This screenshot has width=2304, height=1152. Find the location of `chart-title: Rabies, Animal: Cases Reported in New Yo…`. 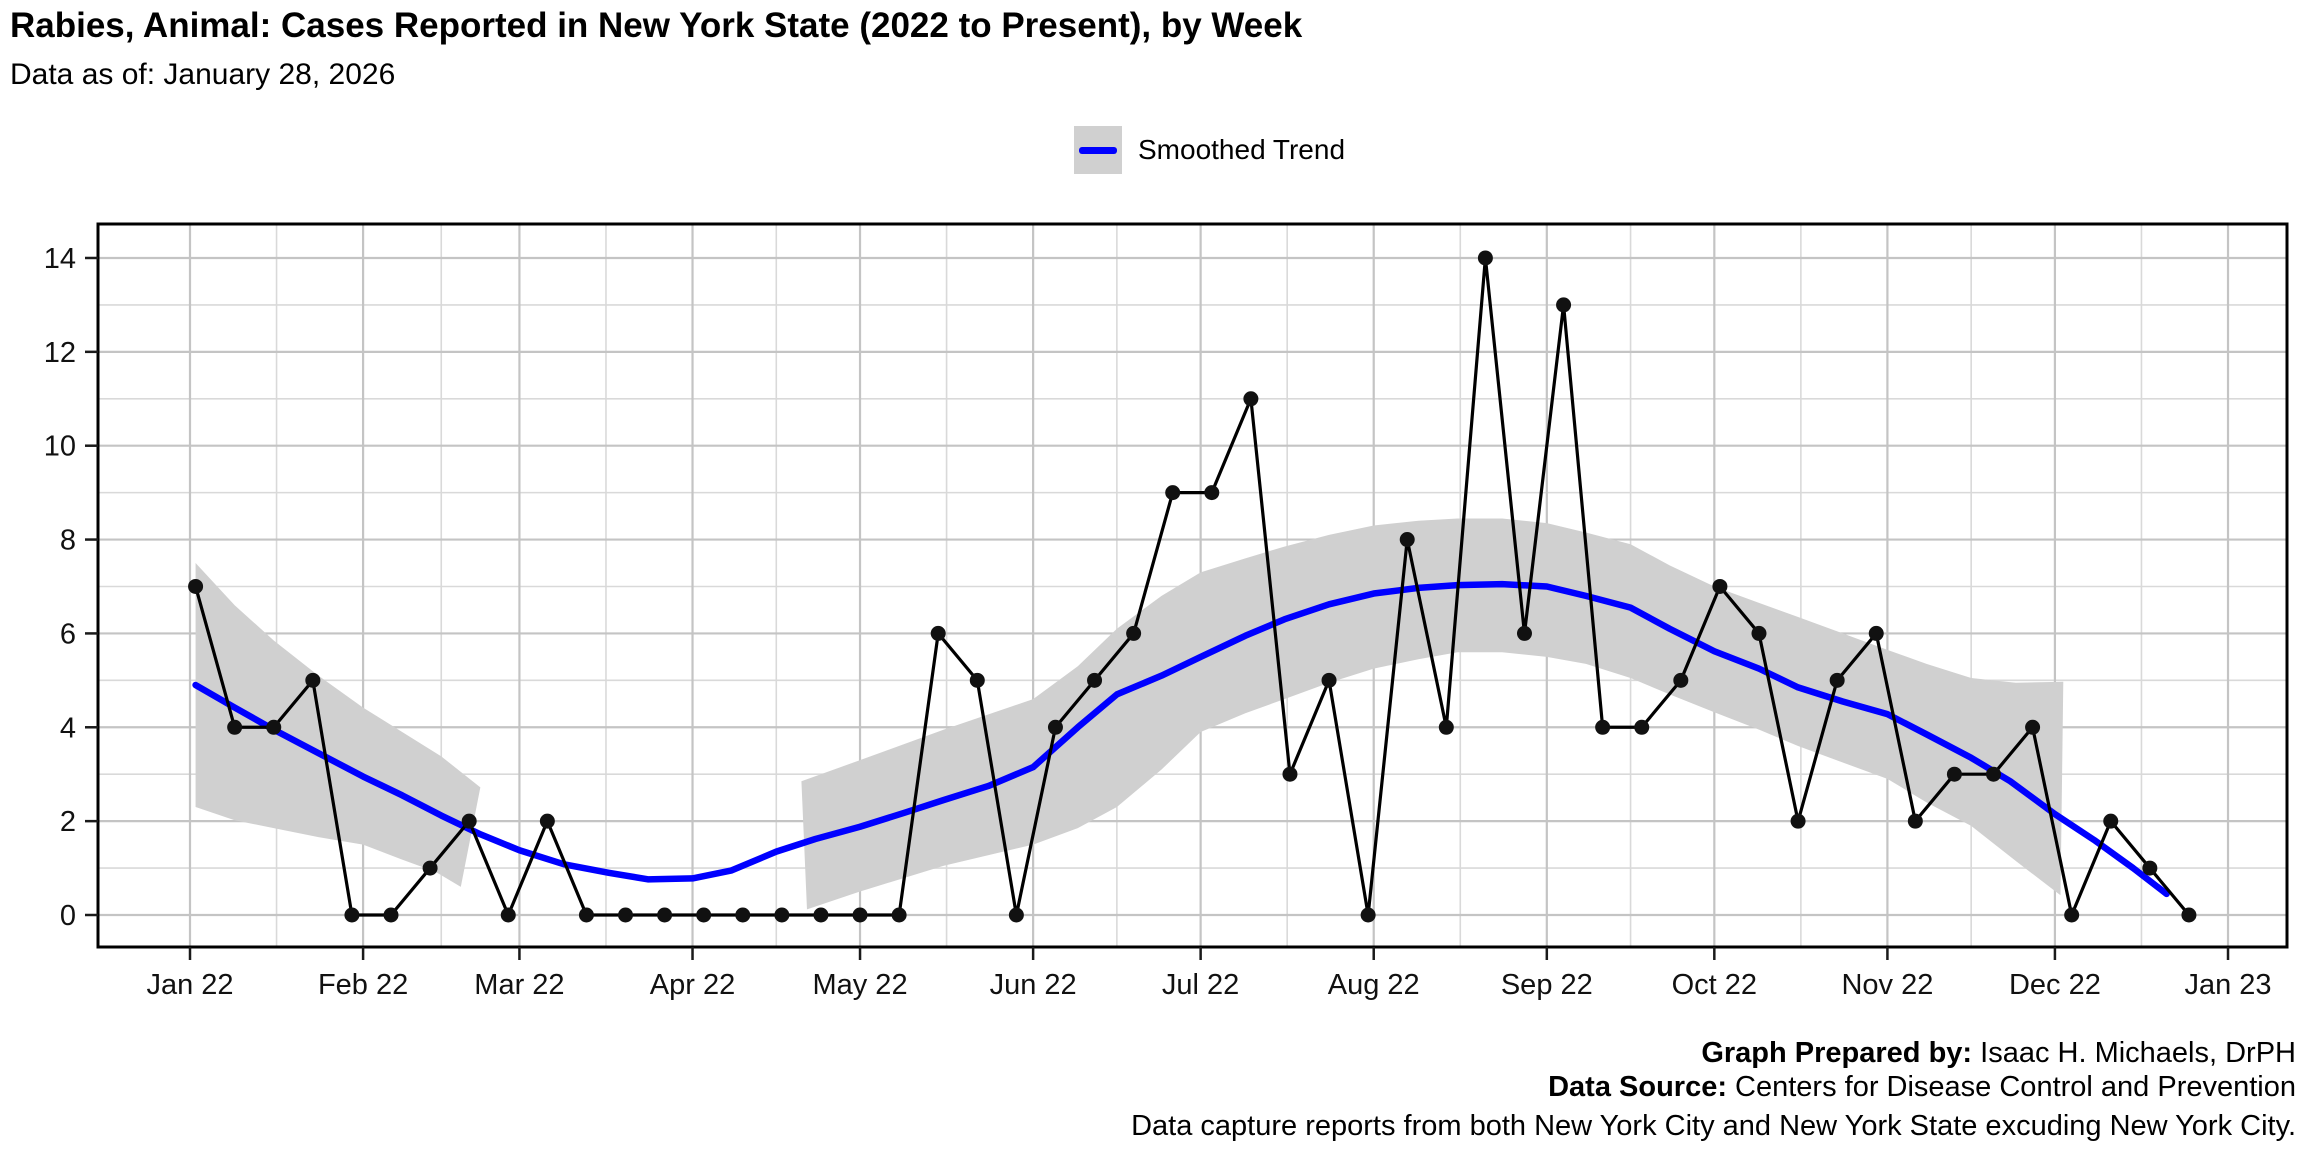

chart-title: Rabies, Animal: Cases Reported in New Yo… is located at coordinates (656, 25).